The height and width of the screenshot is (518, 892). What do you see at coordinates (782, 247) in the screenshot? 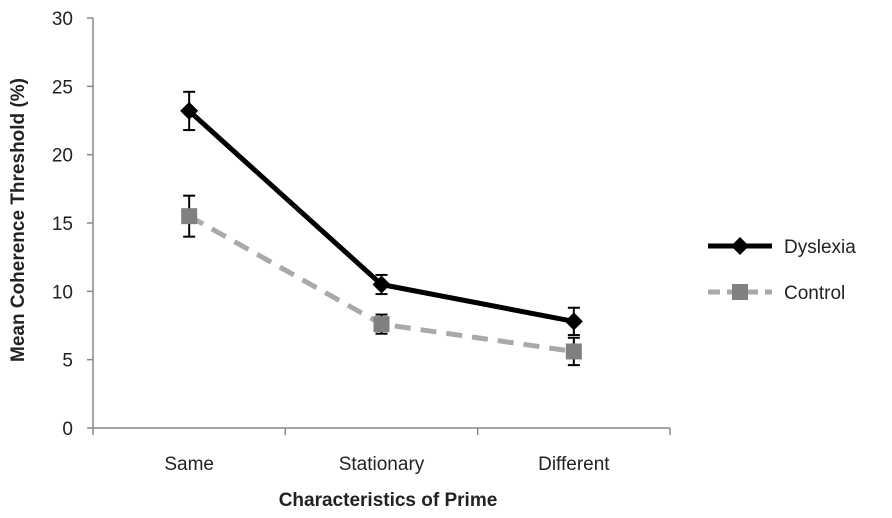
I see `legend-item-dyslexia: Dyslexia` at bounding box center [782, 247].